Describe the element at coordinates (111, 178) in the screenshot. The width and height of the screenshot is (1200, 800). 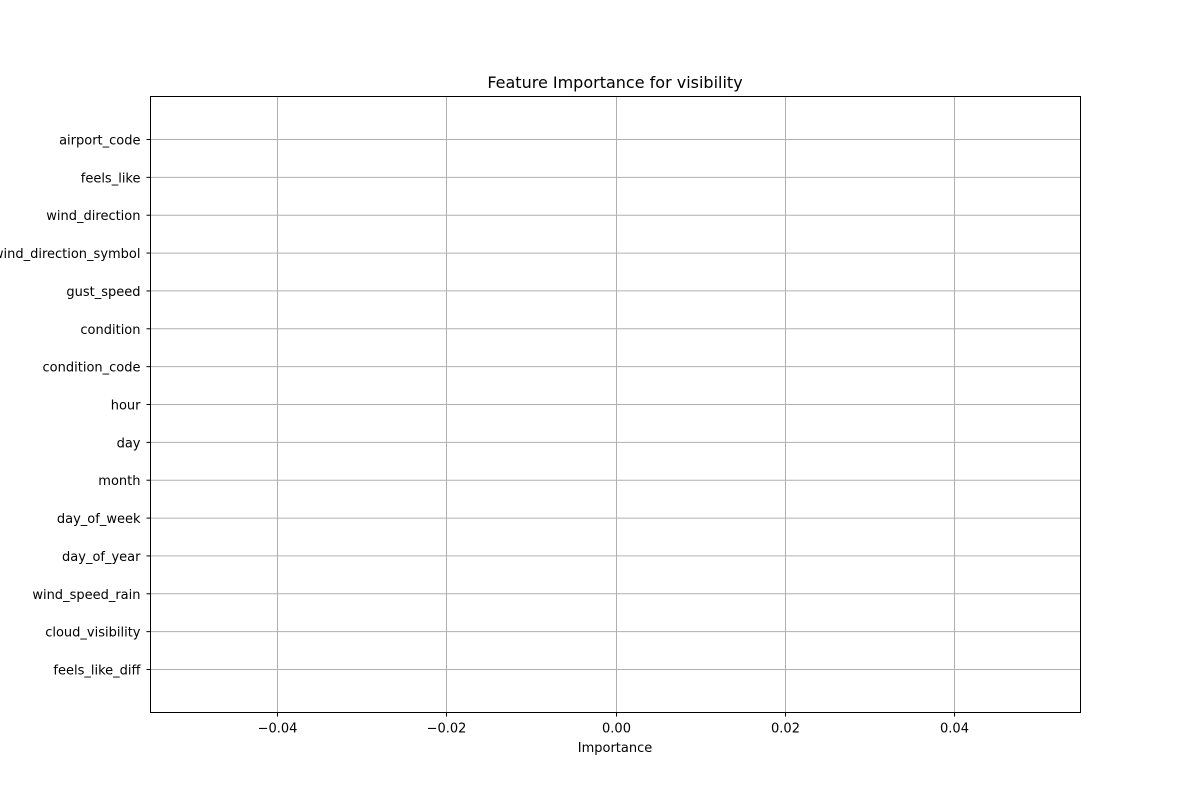
I see `y-tick-label: feels_like` at that location.